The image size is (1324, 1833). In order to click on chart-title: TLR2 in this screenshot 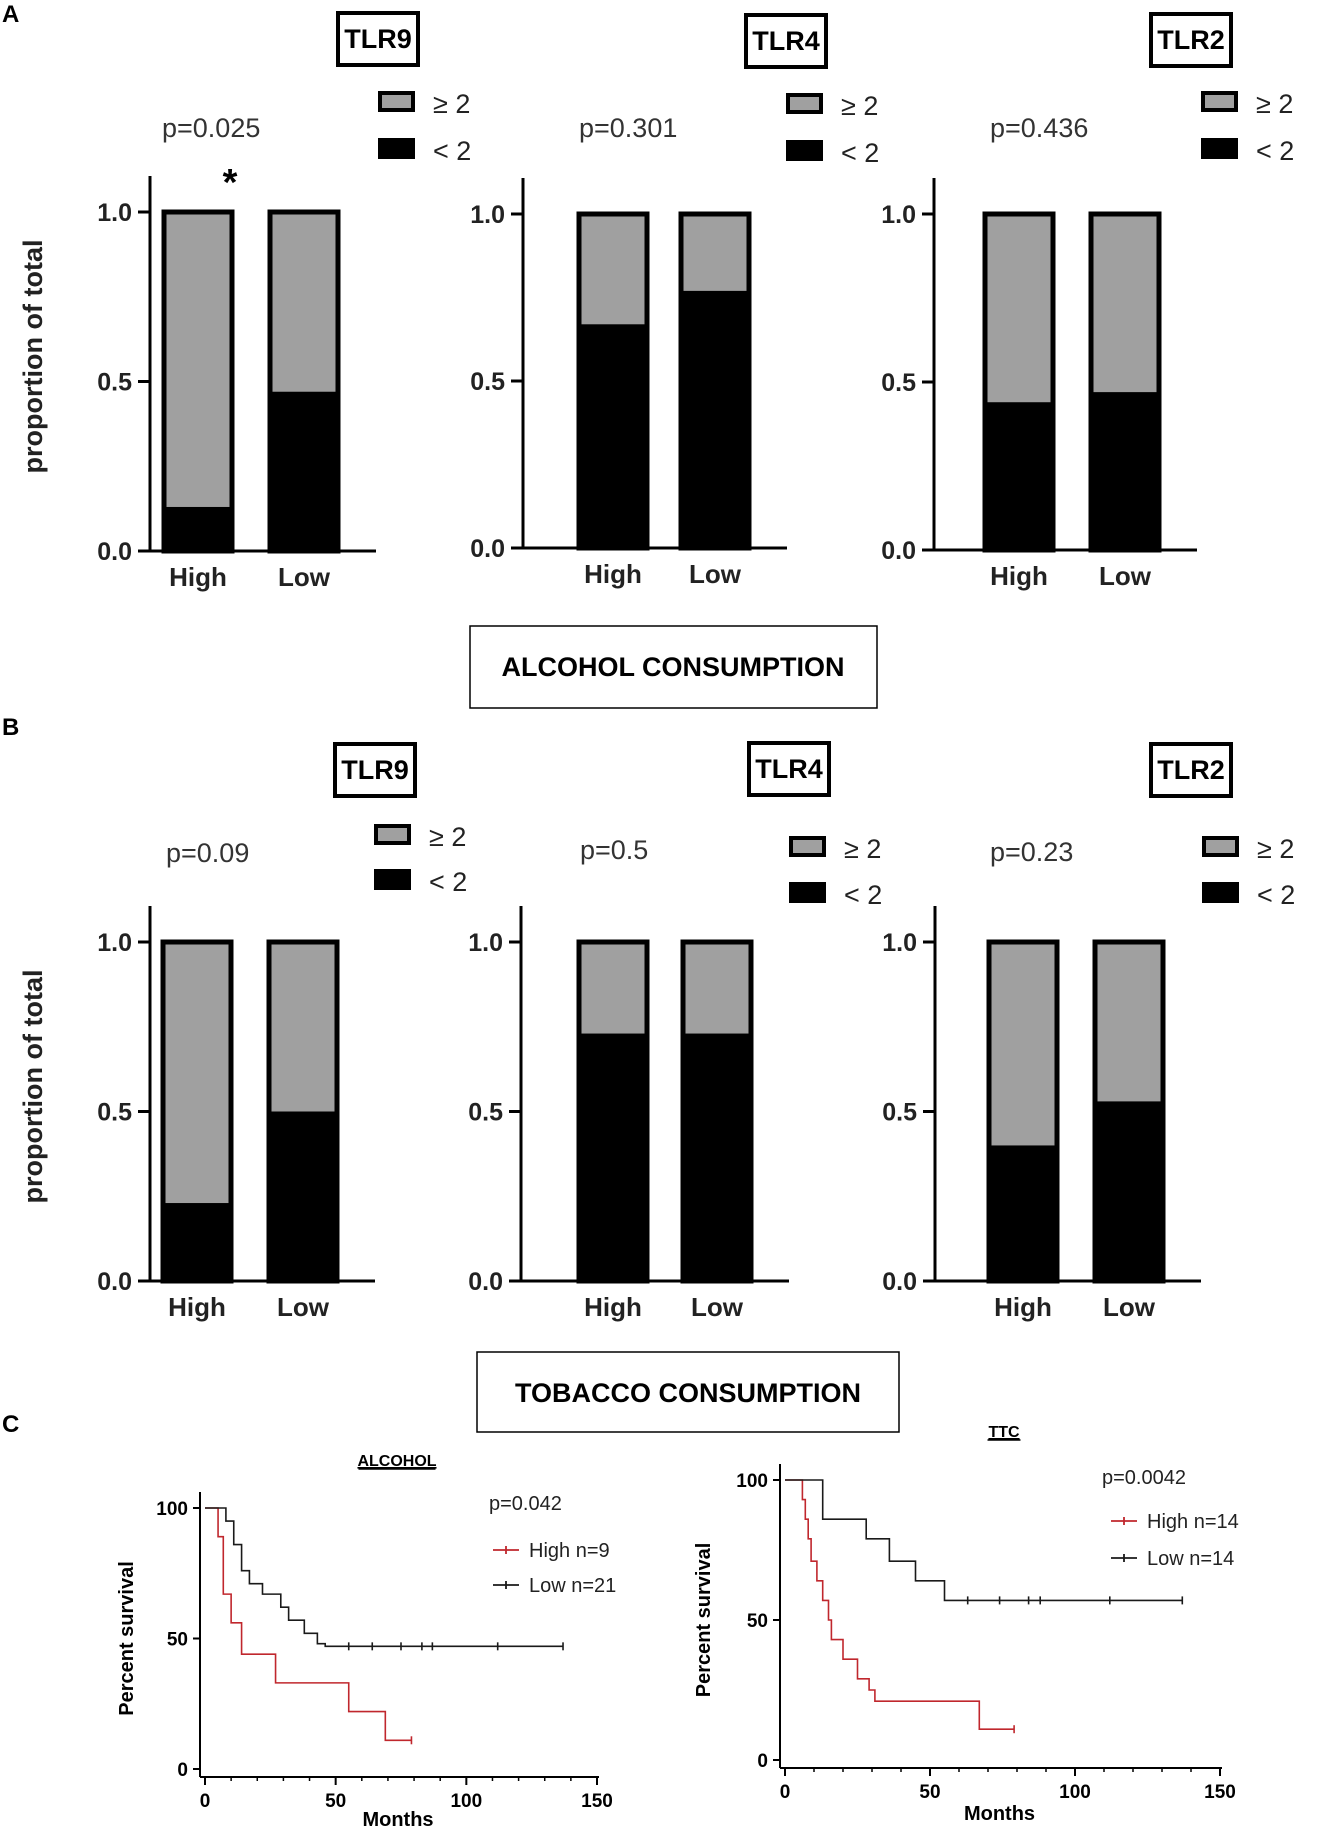, I will do `click(1191, 770)`.